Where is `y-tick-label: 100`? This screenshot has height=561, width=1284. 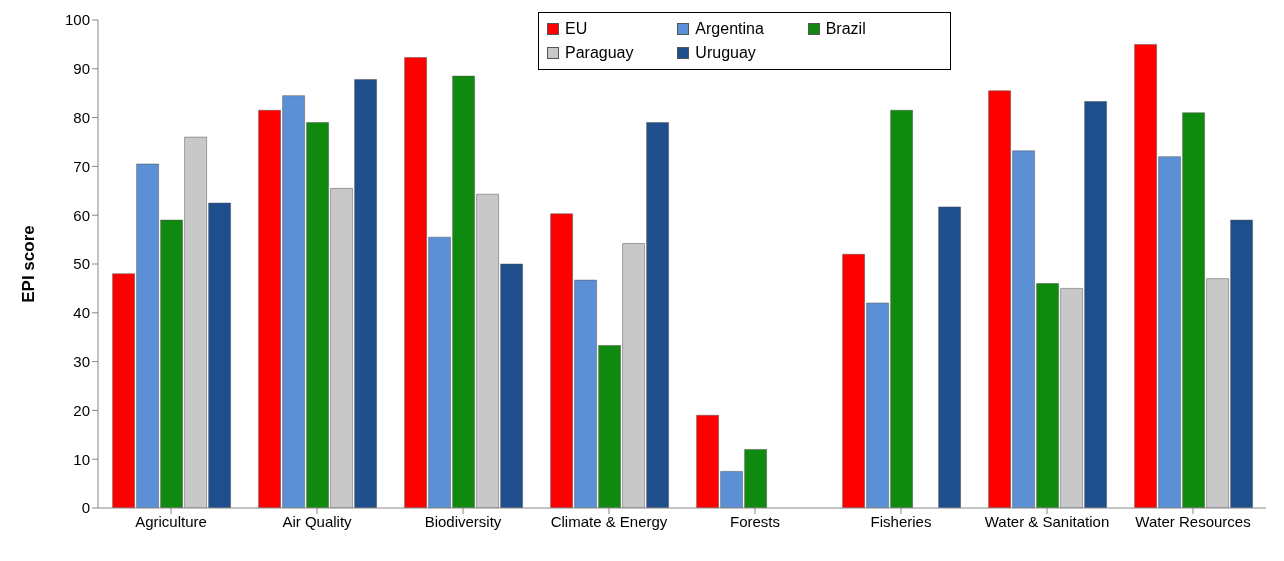
y-tick-label: 100 is located at coordinates (77, 20).